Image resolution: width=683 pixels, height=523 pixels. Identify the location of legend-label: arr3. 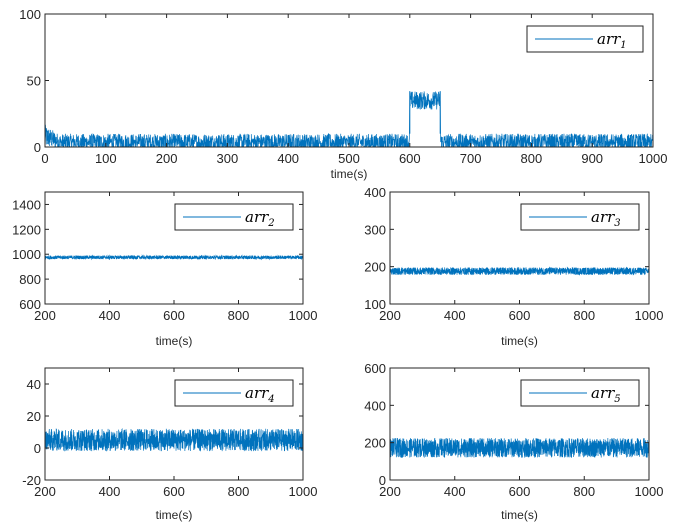
(606, 218).